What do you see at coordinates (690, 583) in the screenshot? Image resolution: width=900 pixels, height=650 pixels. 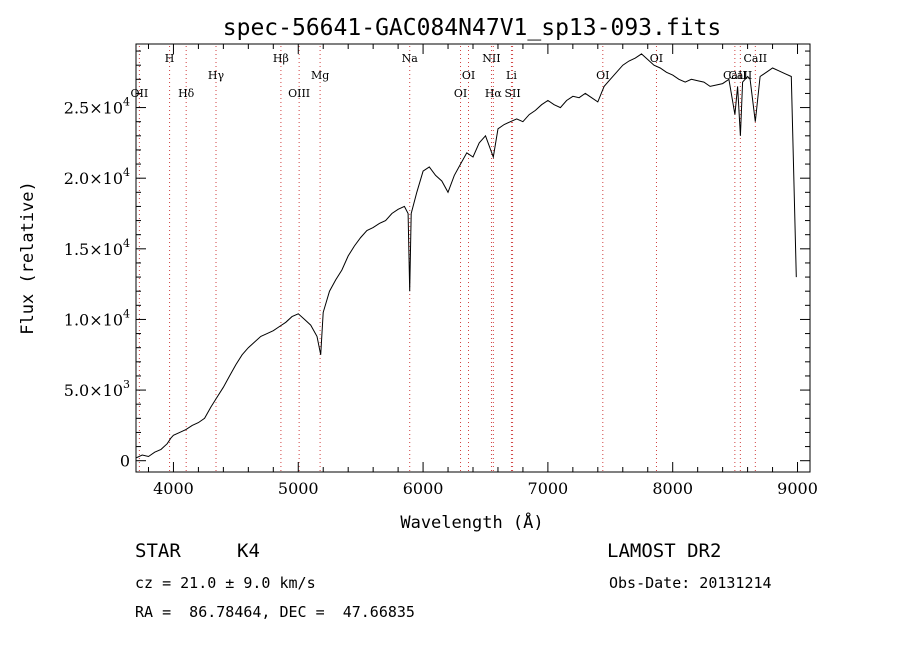 I see `observation-date: Obs-Date: 20131214` at bounding box center [690, 583].